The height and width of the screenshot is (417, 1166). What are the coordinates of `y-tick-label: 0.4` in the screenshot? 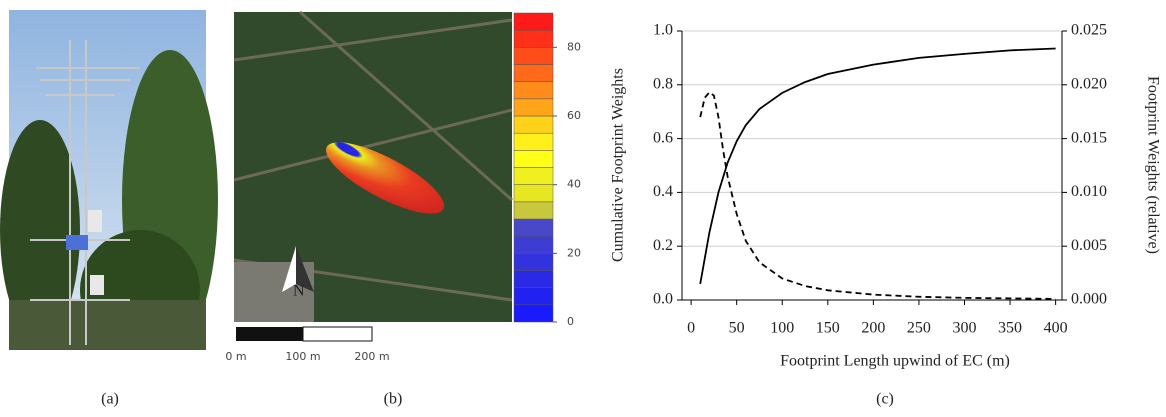 It's located at (663, 191).